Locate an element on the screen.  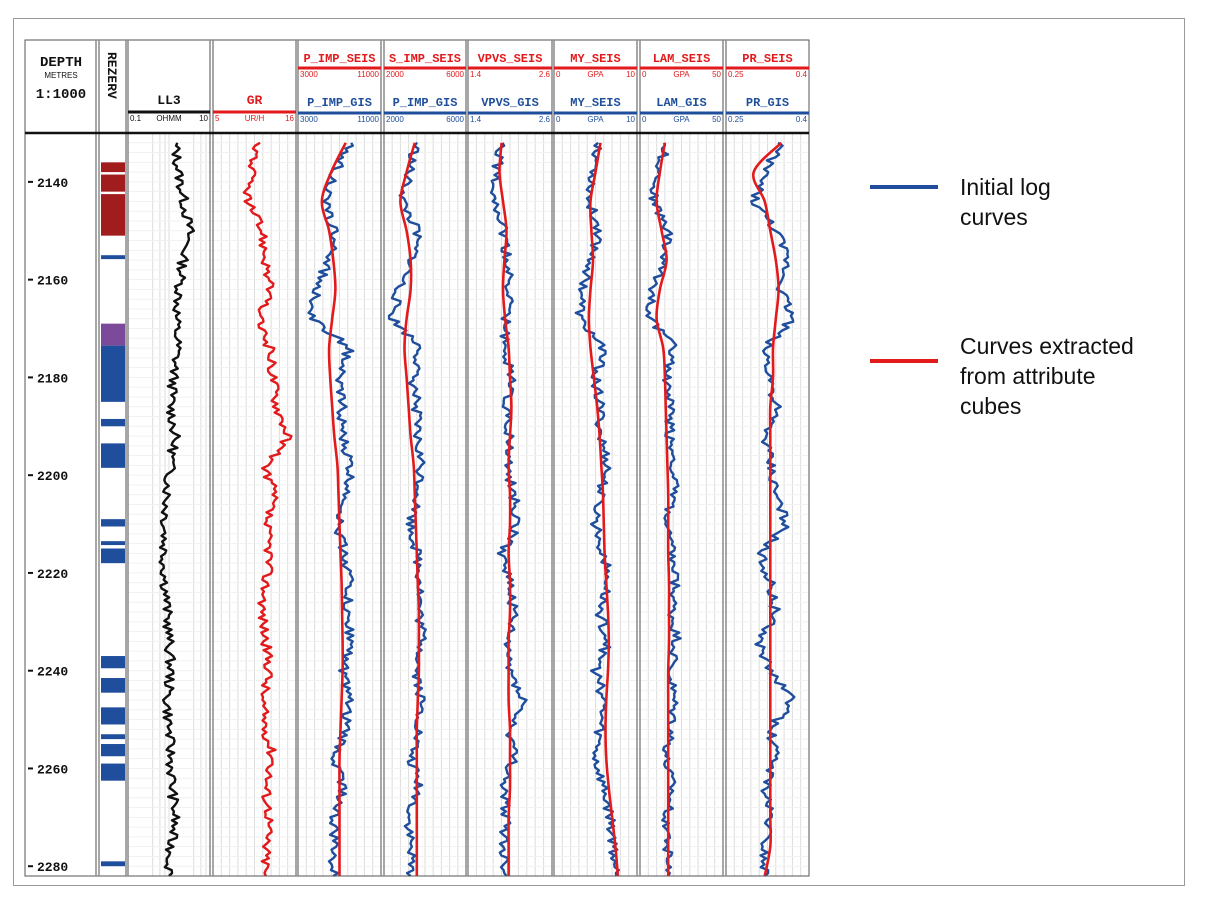
legend-initial-swatch is located at coordinates (904, 187).